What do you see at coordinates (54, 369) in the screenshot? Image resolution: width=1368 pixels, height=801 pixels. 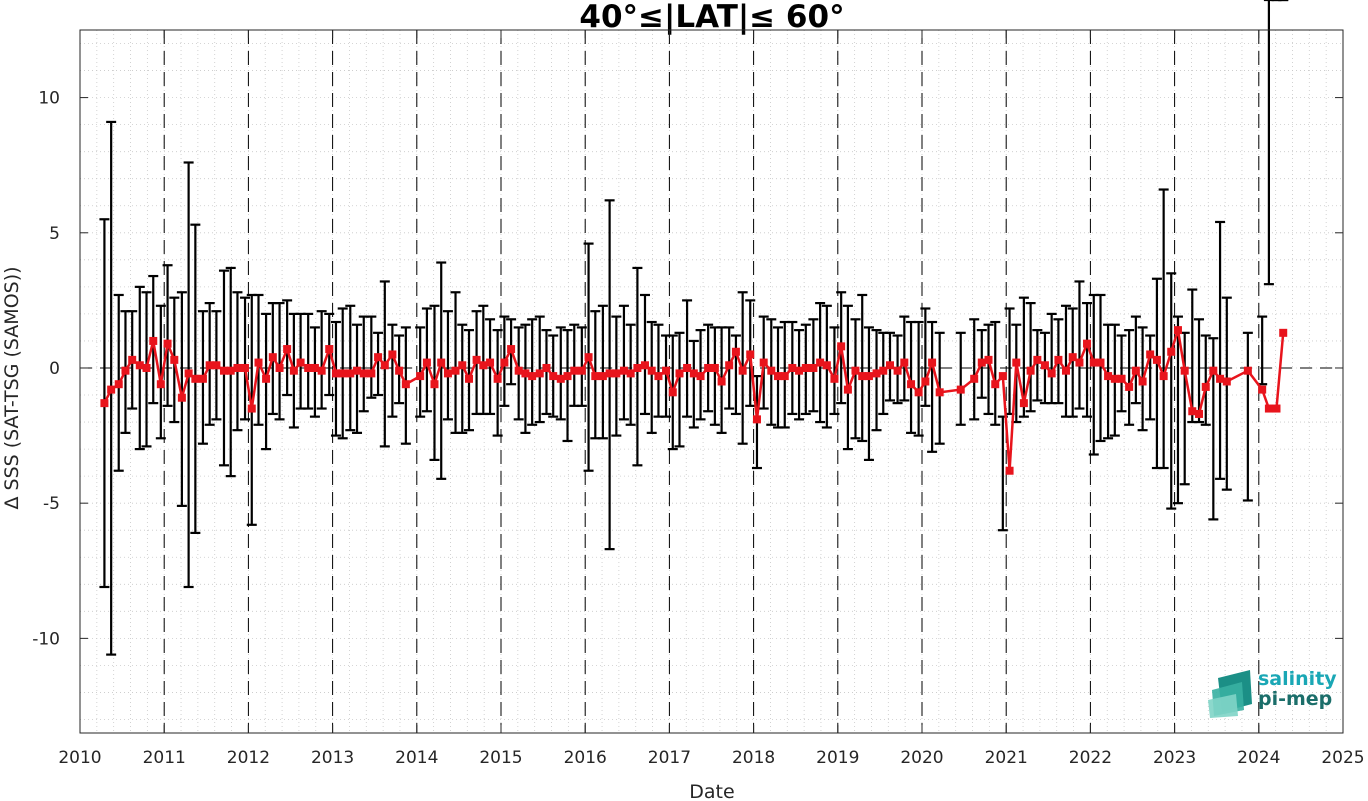 I see `y-tick-label: 0` at bounding box center [54, 369].